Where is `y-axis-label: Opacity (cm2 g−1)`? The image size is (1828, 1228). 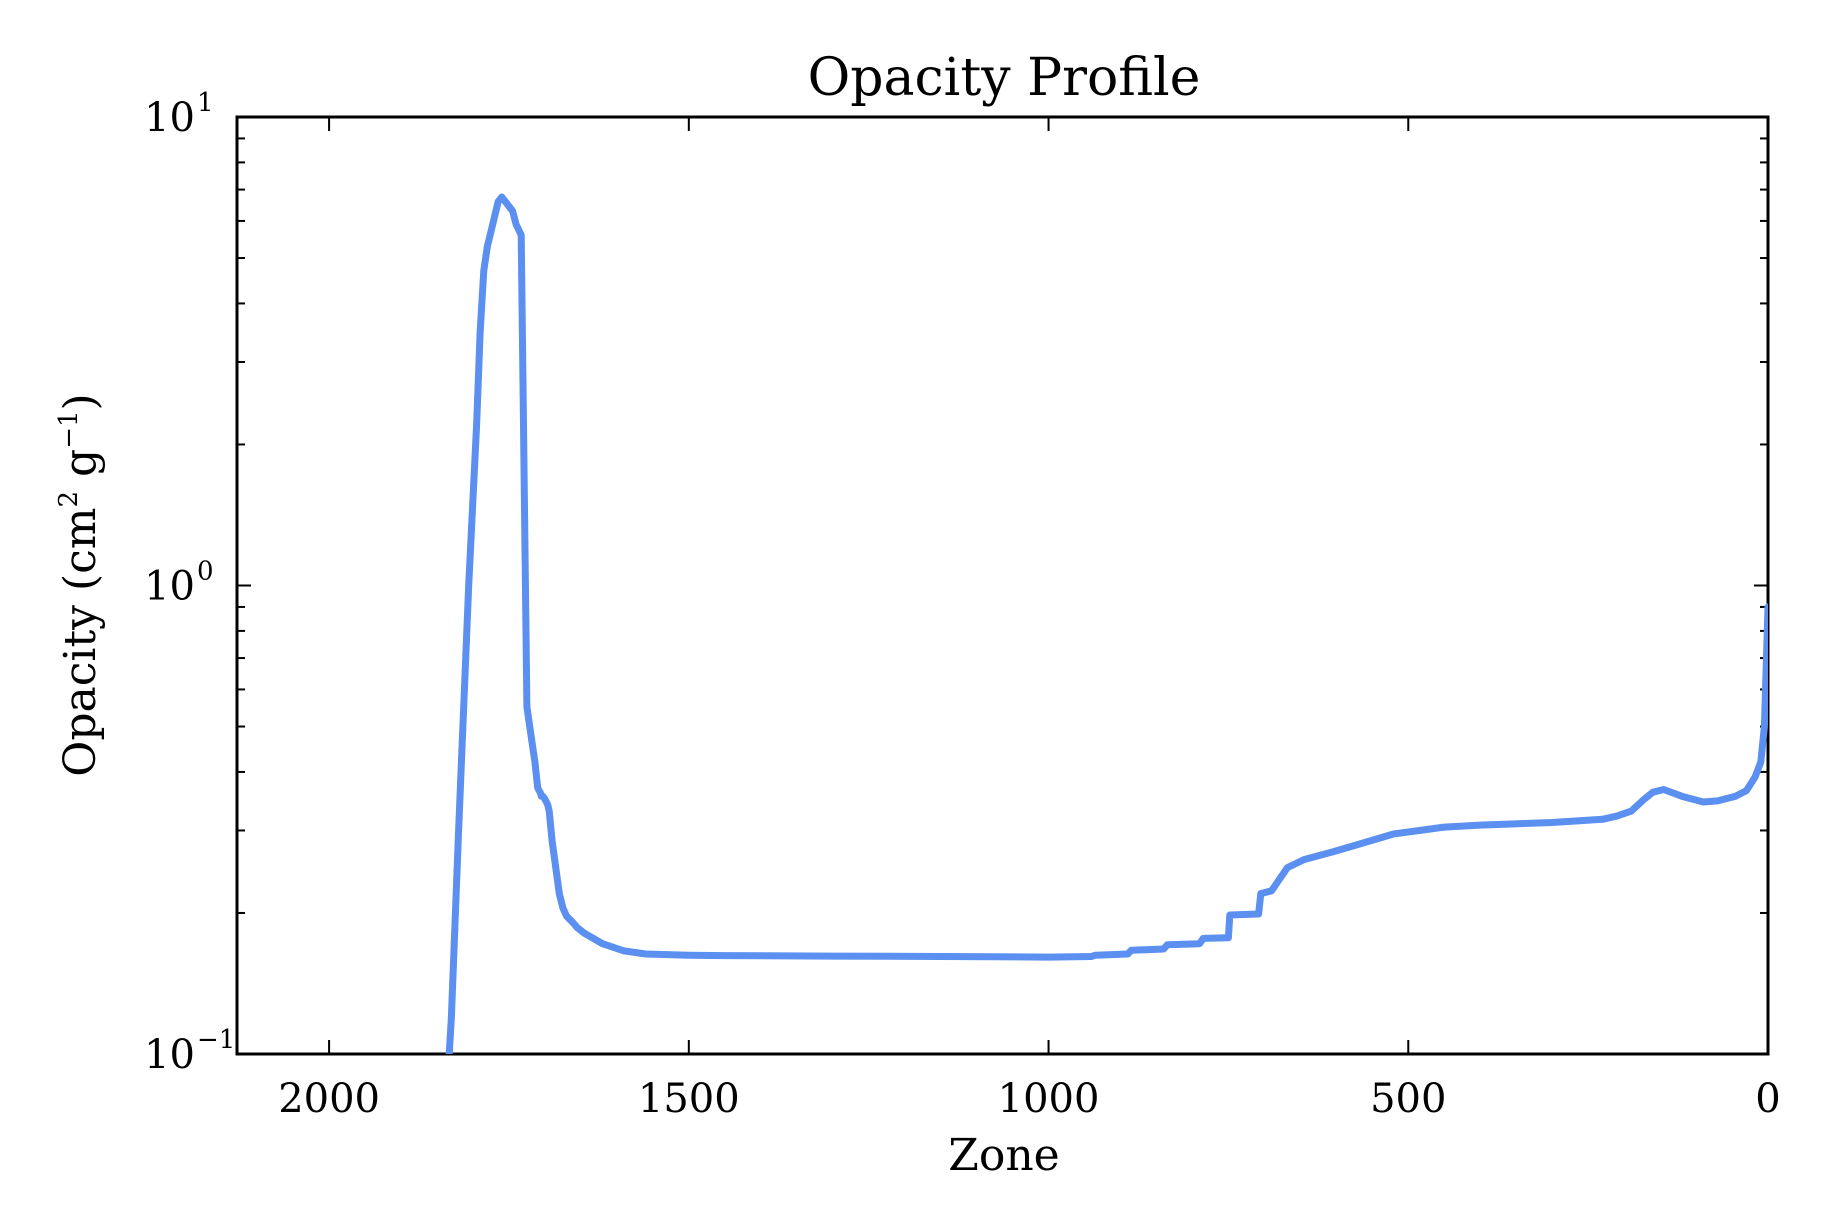 y-axis-label: Opacity (cm2 g−1) is located at coordinates (80, 584).